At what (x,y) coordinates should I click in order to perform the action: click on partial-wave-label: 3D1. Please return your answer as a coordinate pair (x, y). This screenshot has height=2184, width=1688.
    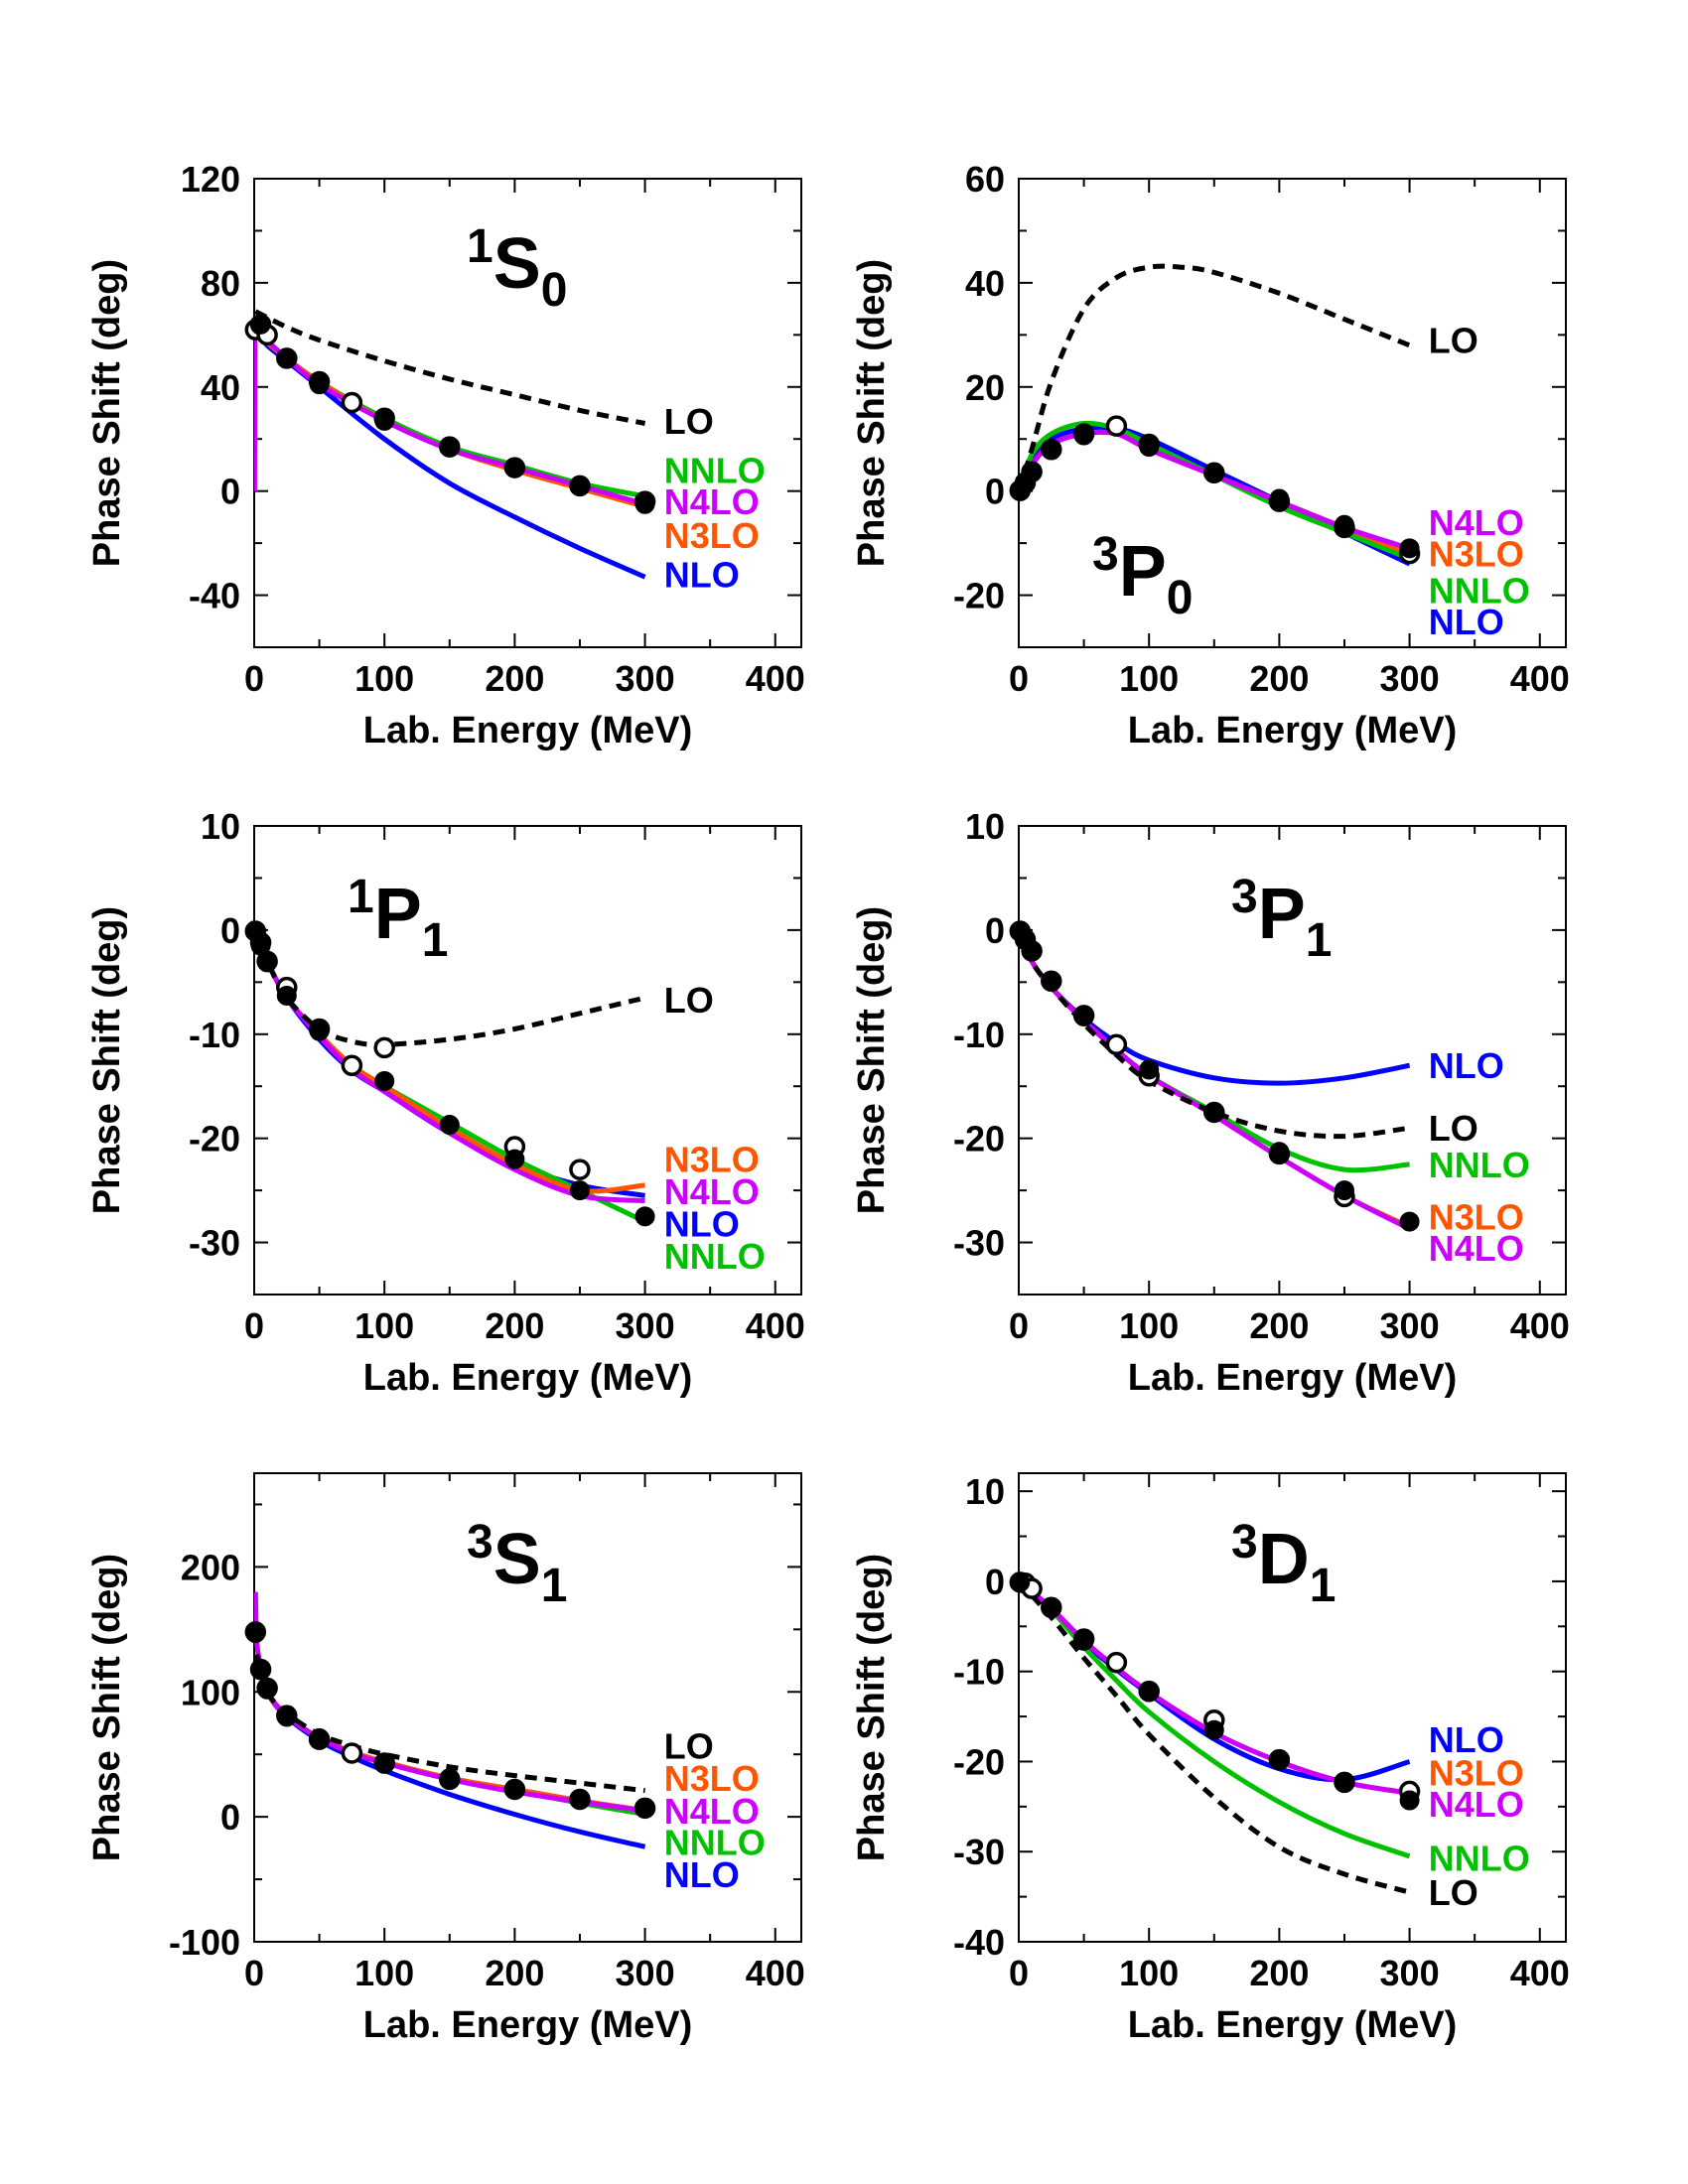
    Looking at the image, I should click on (1283, 1564).